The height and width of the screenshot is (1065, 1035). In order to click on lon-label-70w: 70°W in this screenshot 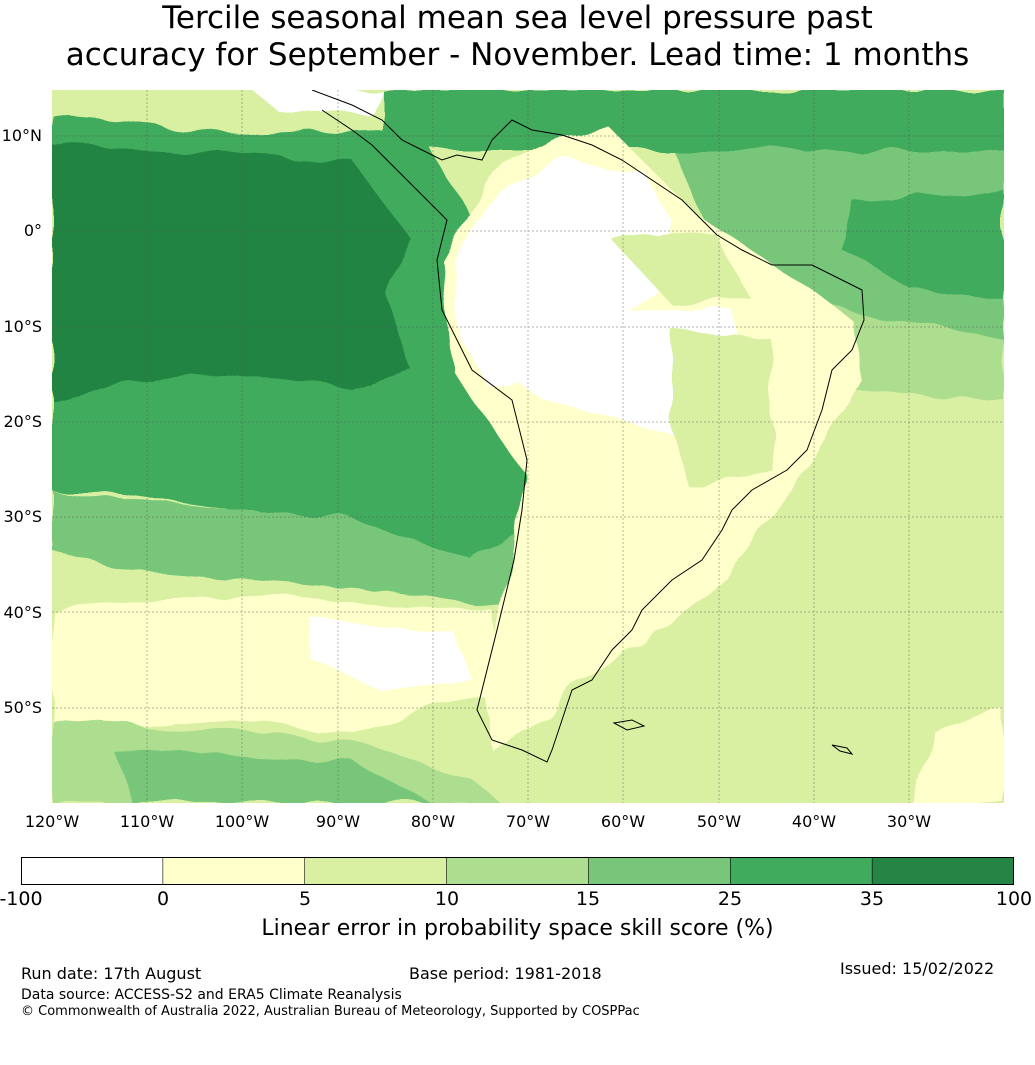, I will do `click(528, 821)`.